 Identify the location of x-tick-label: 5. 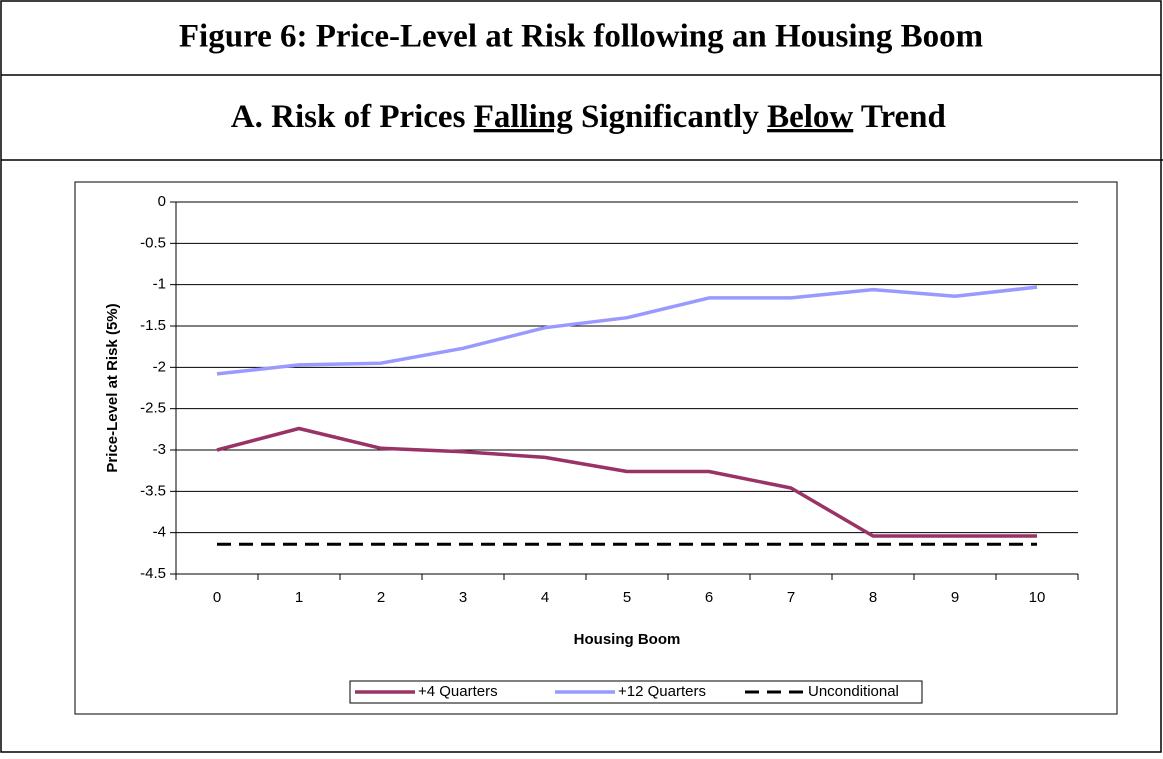
(627, 597).